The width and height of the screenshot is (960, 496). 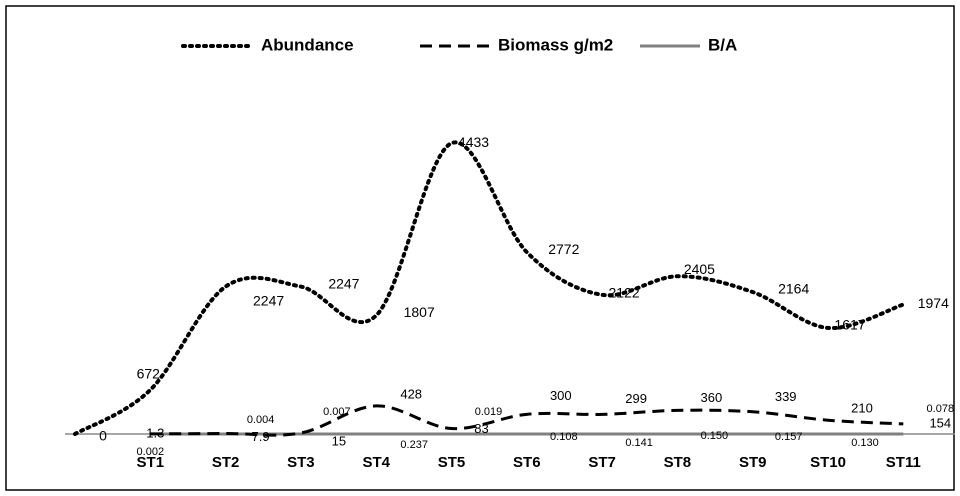 I want to click on data-label: 0.141, so click(x=639, y=443).